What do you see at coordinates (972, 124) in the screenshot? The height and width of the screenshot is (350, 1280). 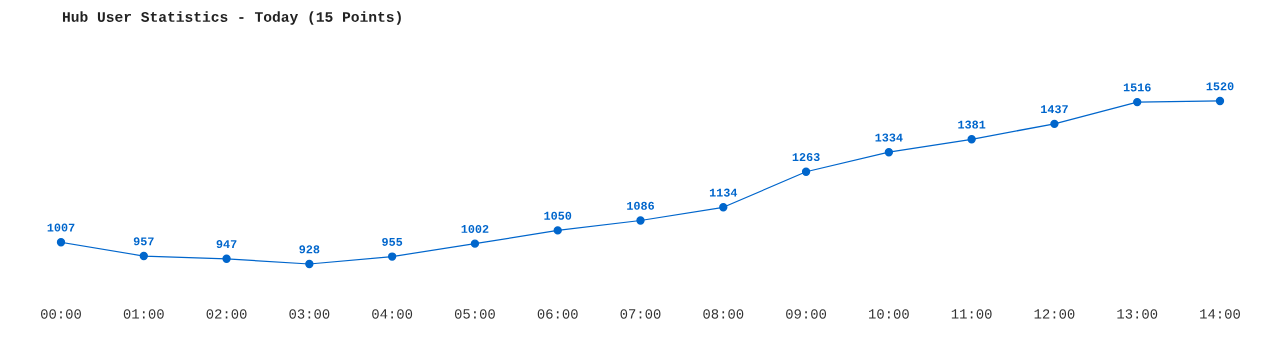 I see `data-label: 1381` at bounding box center [972, 124].